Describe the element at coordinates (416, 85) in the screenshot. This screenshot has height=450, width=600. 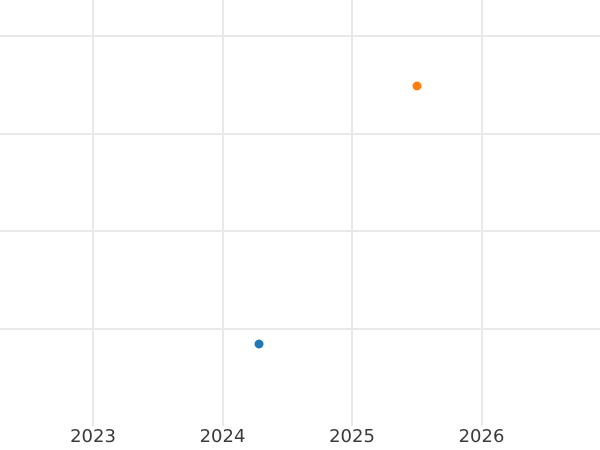
I see `data-point-series-2-orange` at that location.